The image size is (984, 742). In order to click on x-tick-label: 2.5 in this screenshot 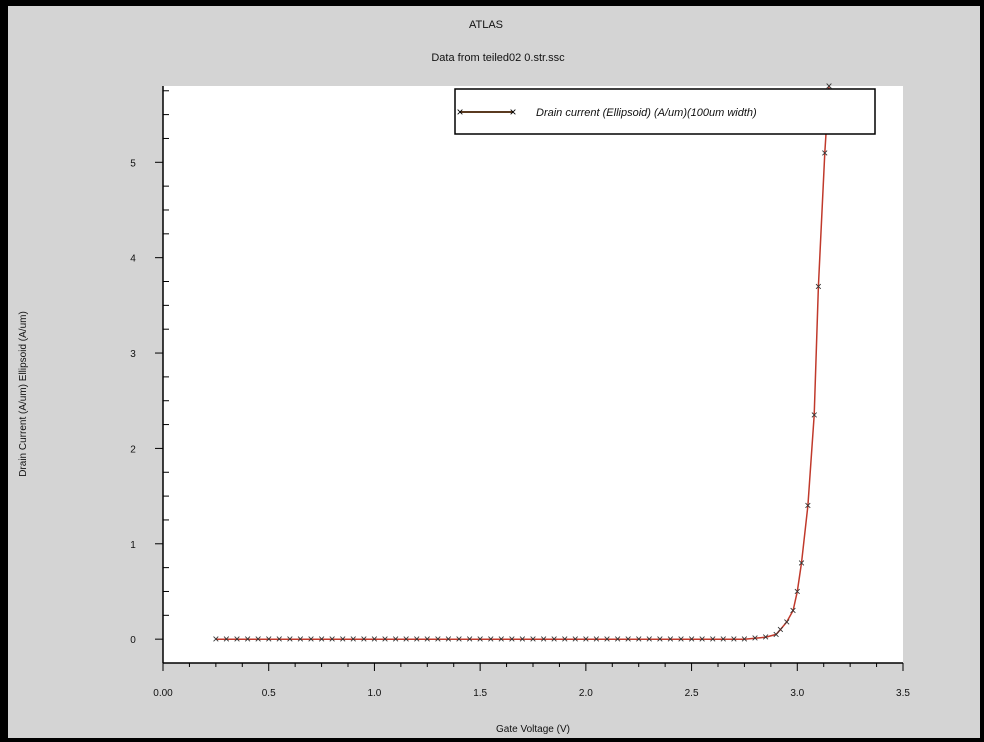, I will do `click(692, 693)`.